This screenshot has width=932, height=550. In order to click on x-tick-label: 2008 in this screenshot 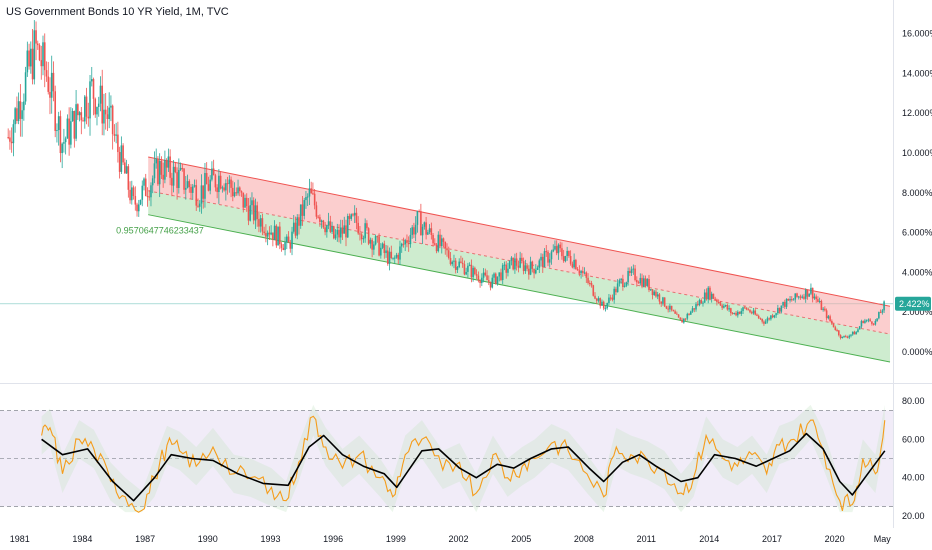, I will do `click(584, 539)`.